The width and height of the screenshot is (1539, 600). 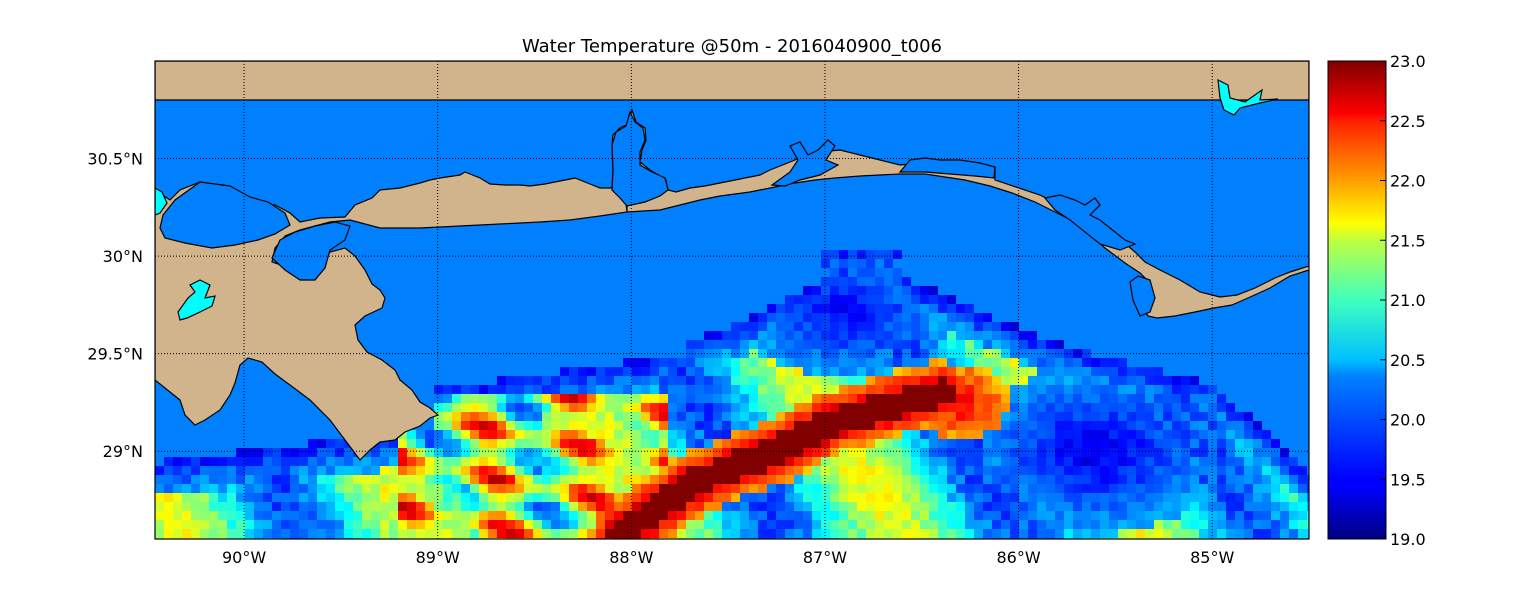 What do you see at coordinates (123, 256) in the screenshot?
I see `y-tick-label: 30°N` at bounding box center [123, 256].